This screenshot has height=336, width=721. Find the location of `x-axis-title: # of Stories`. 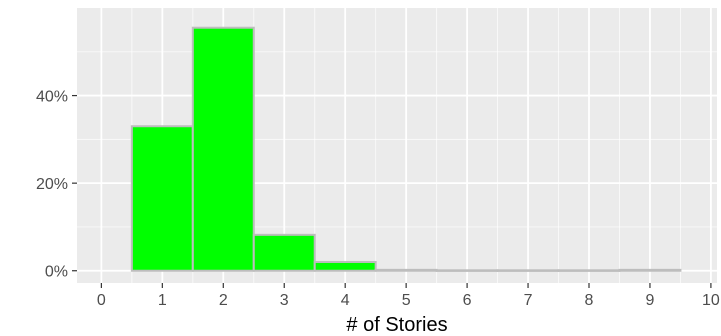

x-axis-title: # of Stories is located at coordinates (396, 325).